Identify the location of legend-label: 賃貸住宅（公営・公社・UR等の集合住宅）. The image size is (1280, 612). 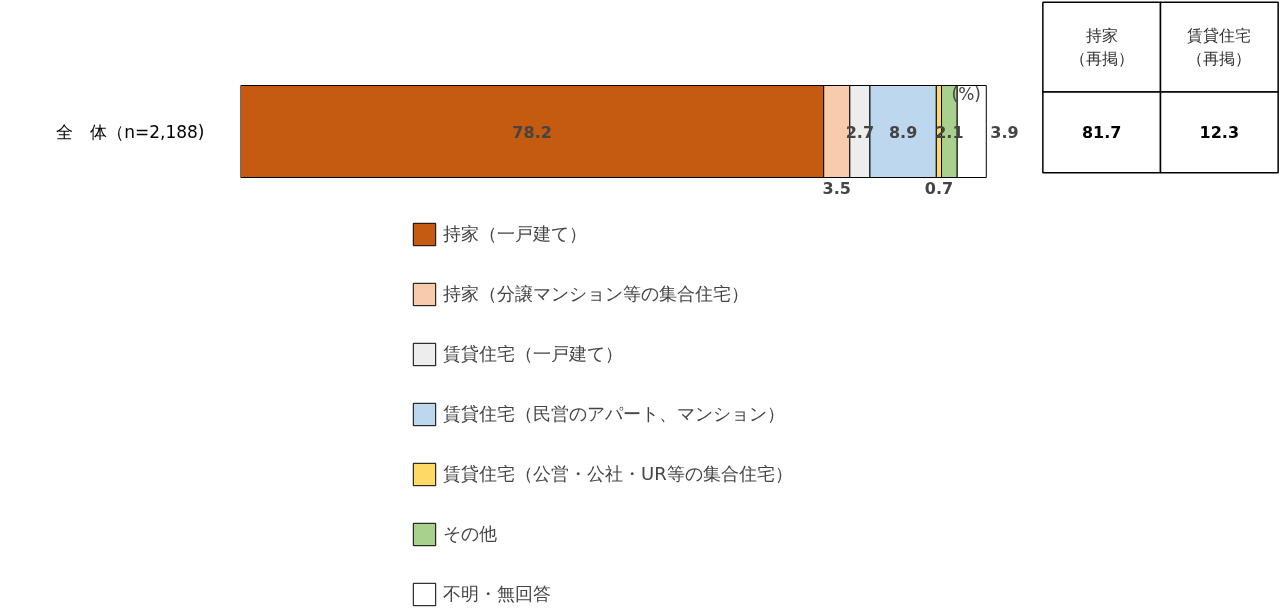
(618, 474).